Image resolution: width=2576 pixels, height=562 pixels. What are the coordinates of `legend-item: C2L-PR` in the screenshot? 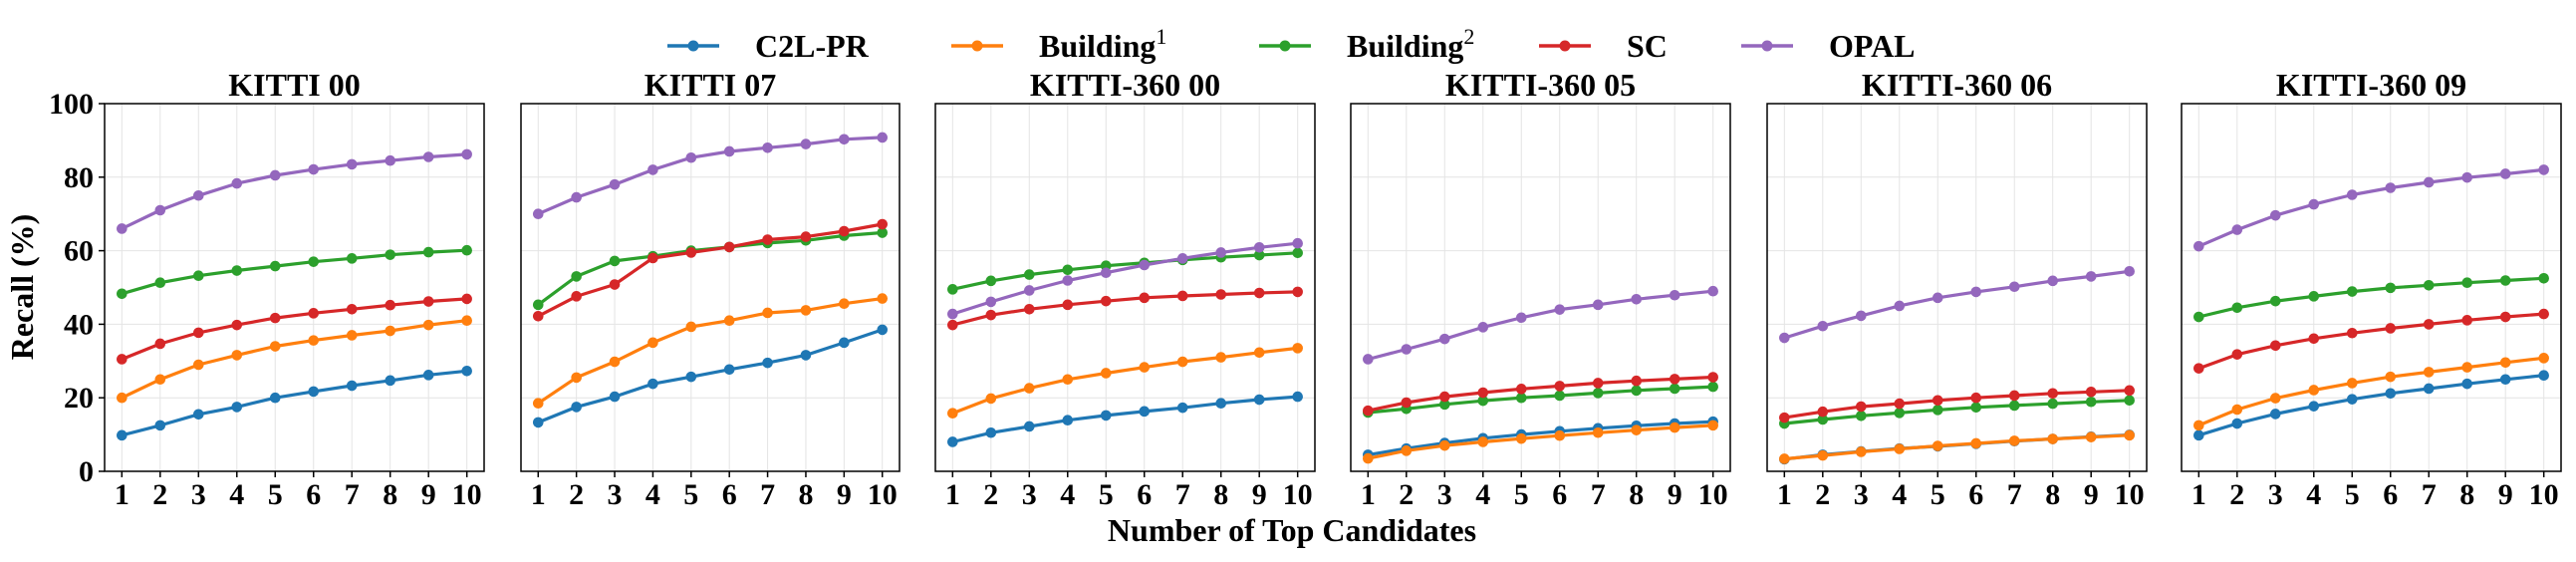 It's located at (768, 46).